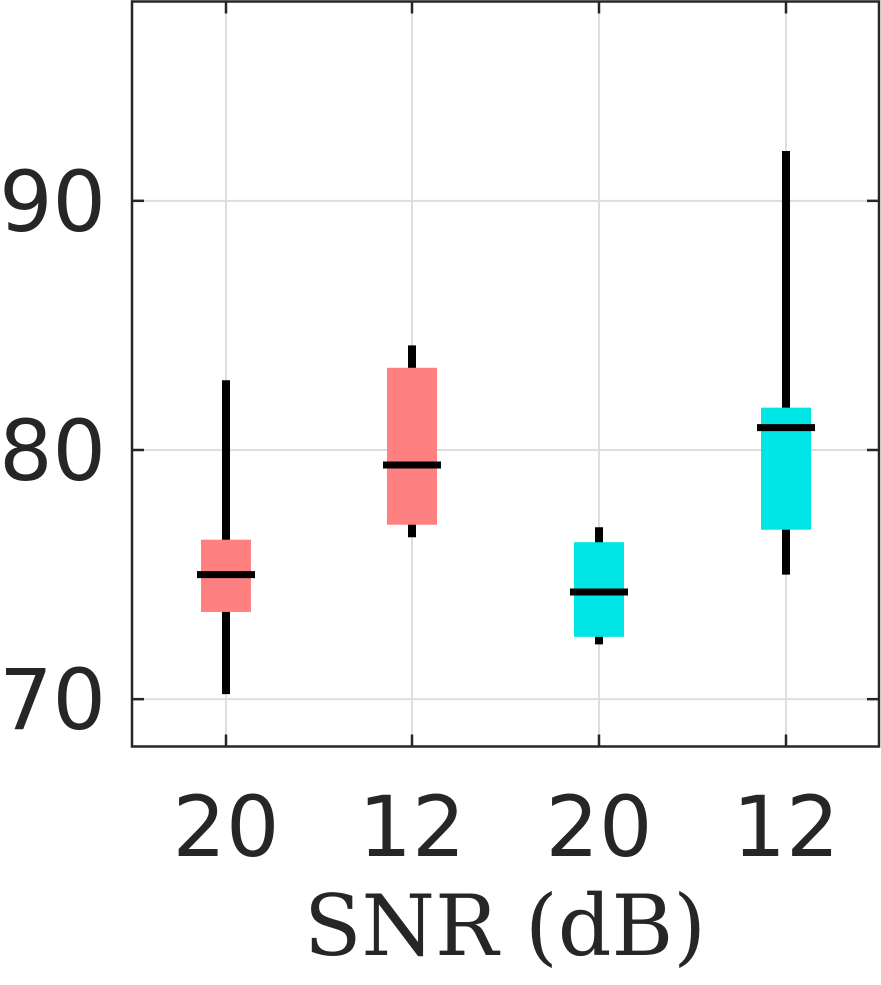 The height and width of the screenshot is (985, 881). Describe the element at coordinates (53, 202) in the screenshot. I see `y-tick-label: 90` at that location.